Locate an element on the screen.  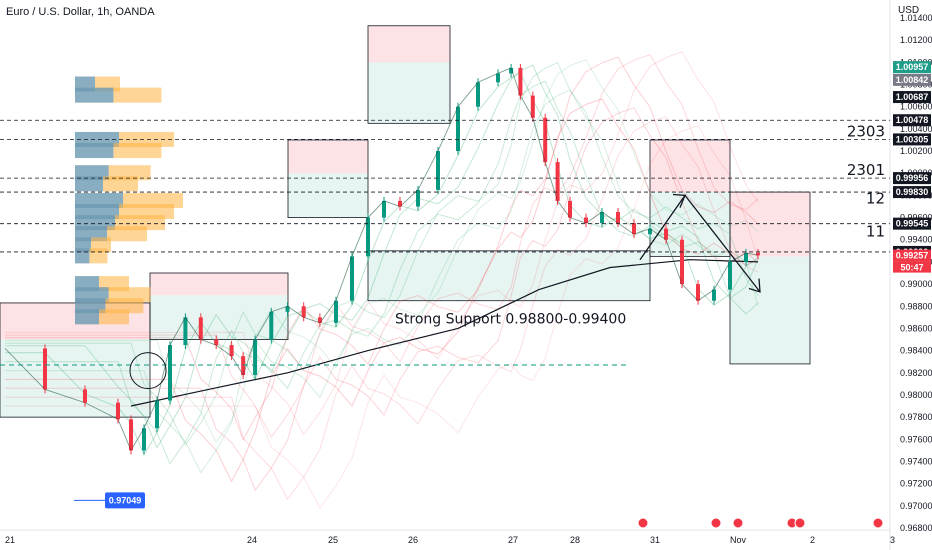
price-tag-label: 1.00305 is located at coordinates (912, 139).